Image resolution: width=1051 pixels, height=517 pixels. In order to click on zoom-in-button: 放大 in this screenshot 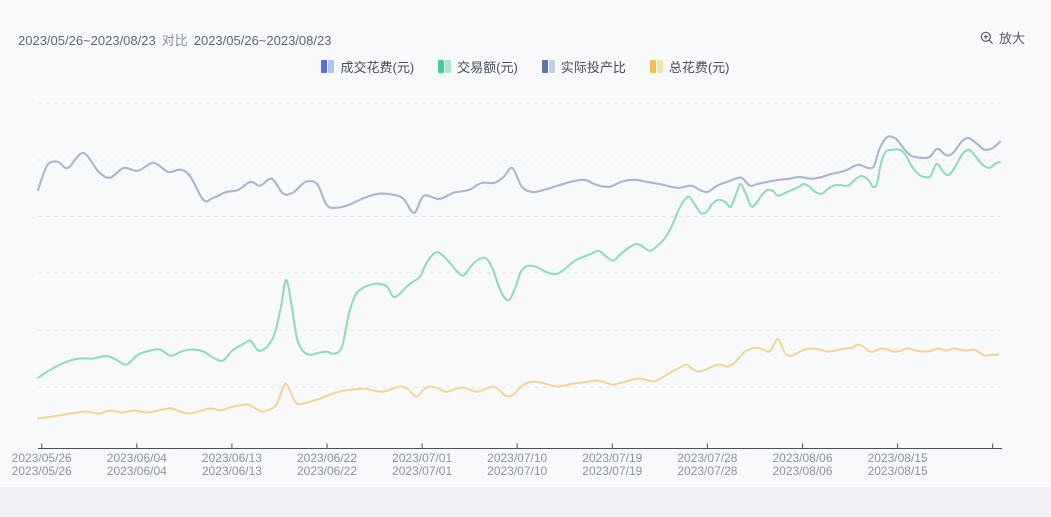, I will do `click(1002, 37)`.